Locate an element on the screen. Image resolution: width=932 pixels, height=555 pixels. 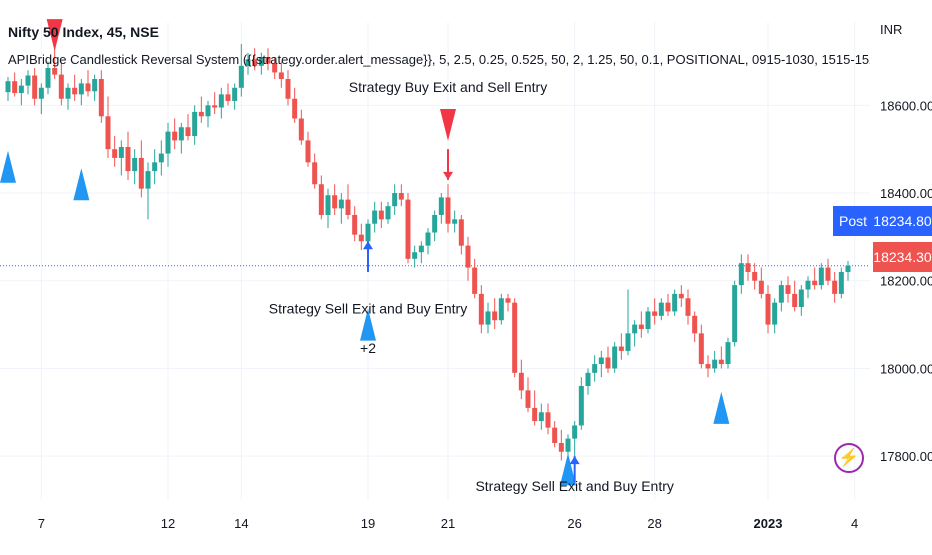
x-tick-label: 14 is located at coordinates (241, 523).